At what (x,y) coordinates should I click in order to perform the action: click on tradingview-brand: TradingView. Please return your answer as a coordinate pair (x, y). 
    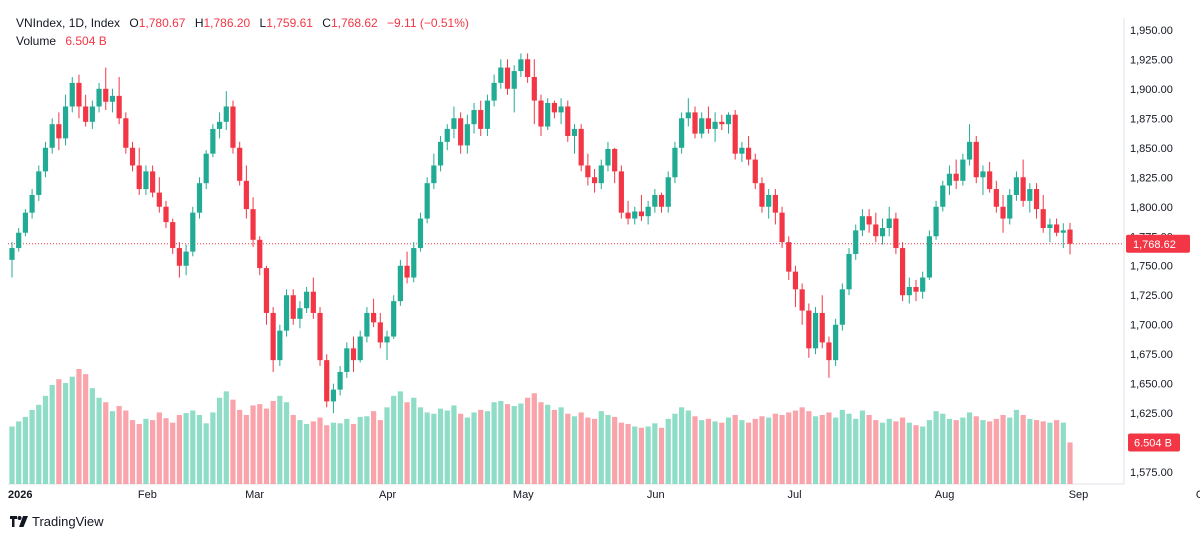
    Looking at the image, I should click on (57, 521).